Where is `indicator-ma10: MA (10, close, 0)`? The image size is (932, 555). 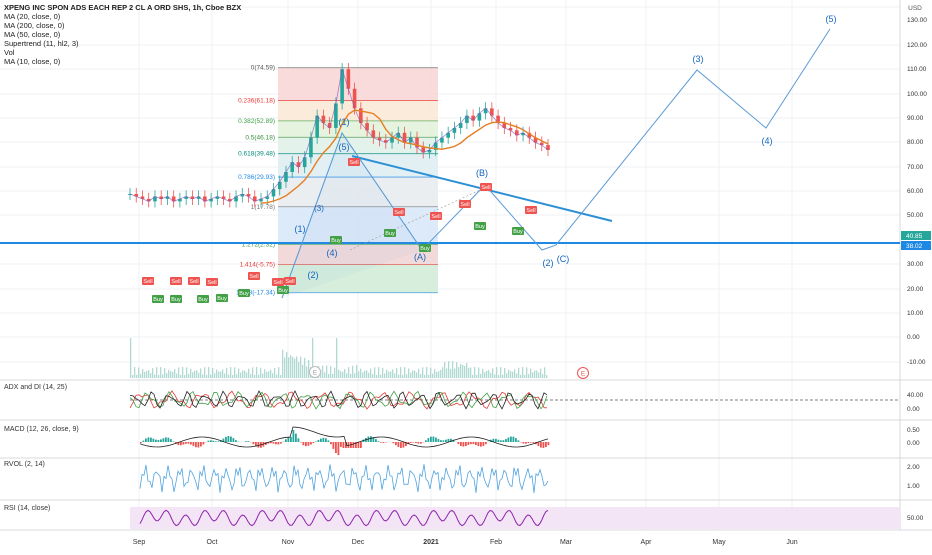
indicator-ma10: MA (10, close, 0) is located at coordinates (122, 61).